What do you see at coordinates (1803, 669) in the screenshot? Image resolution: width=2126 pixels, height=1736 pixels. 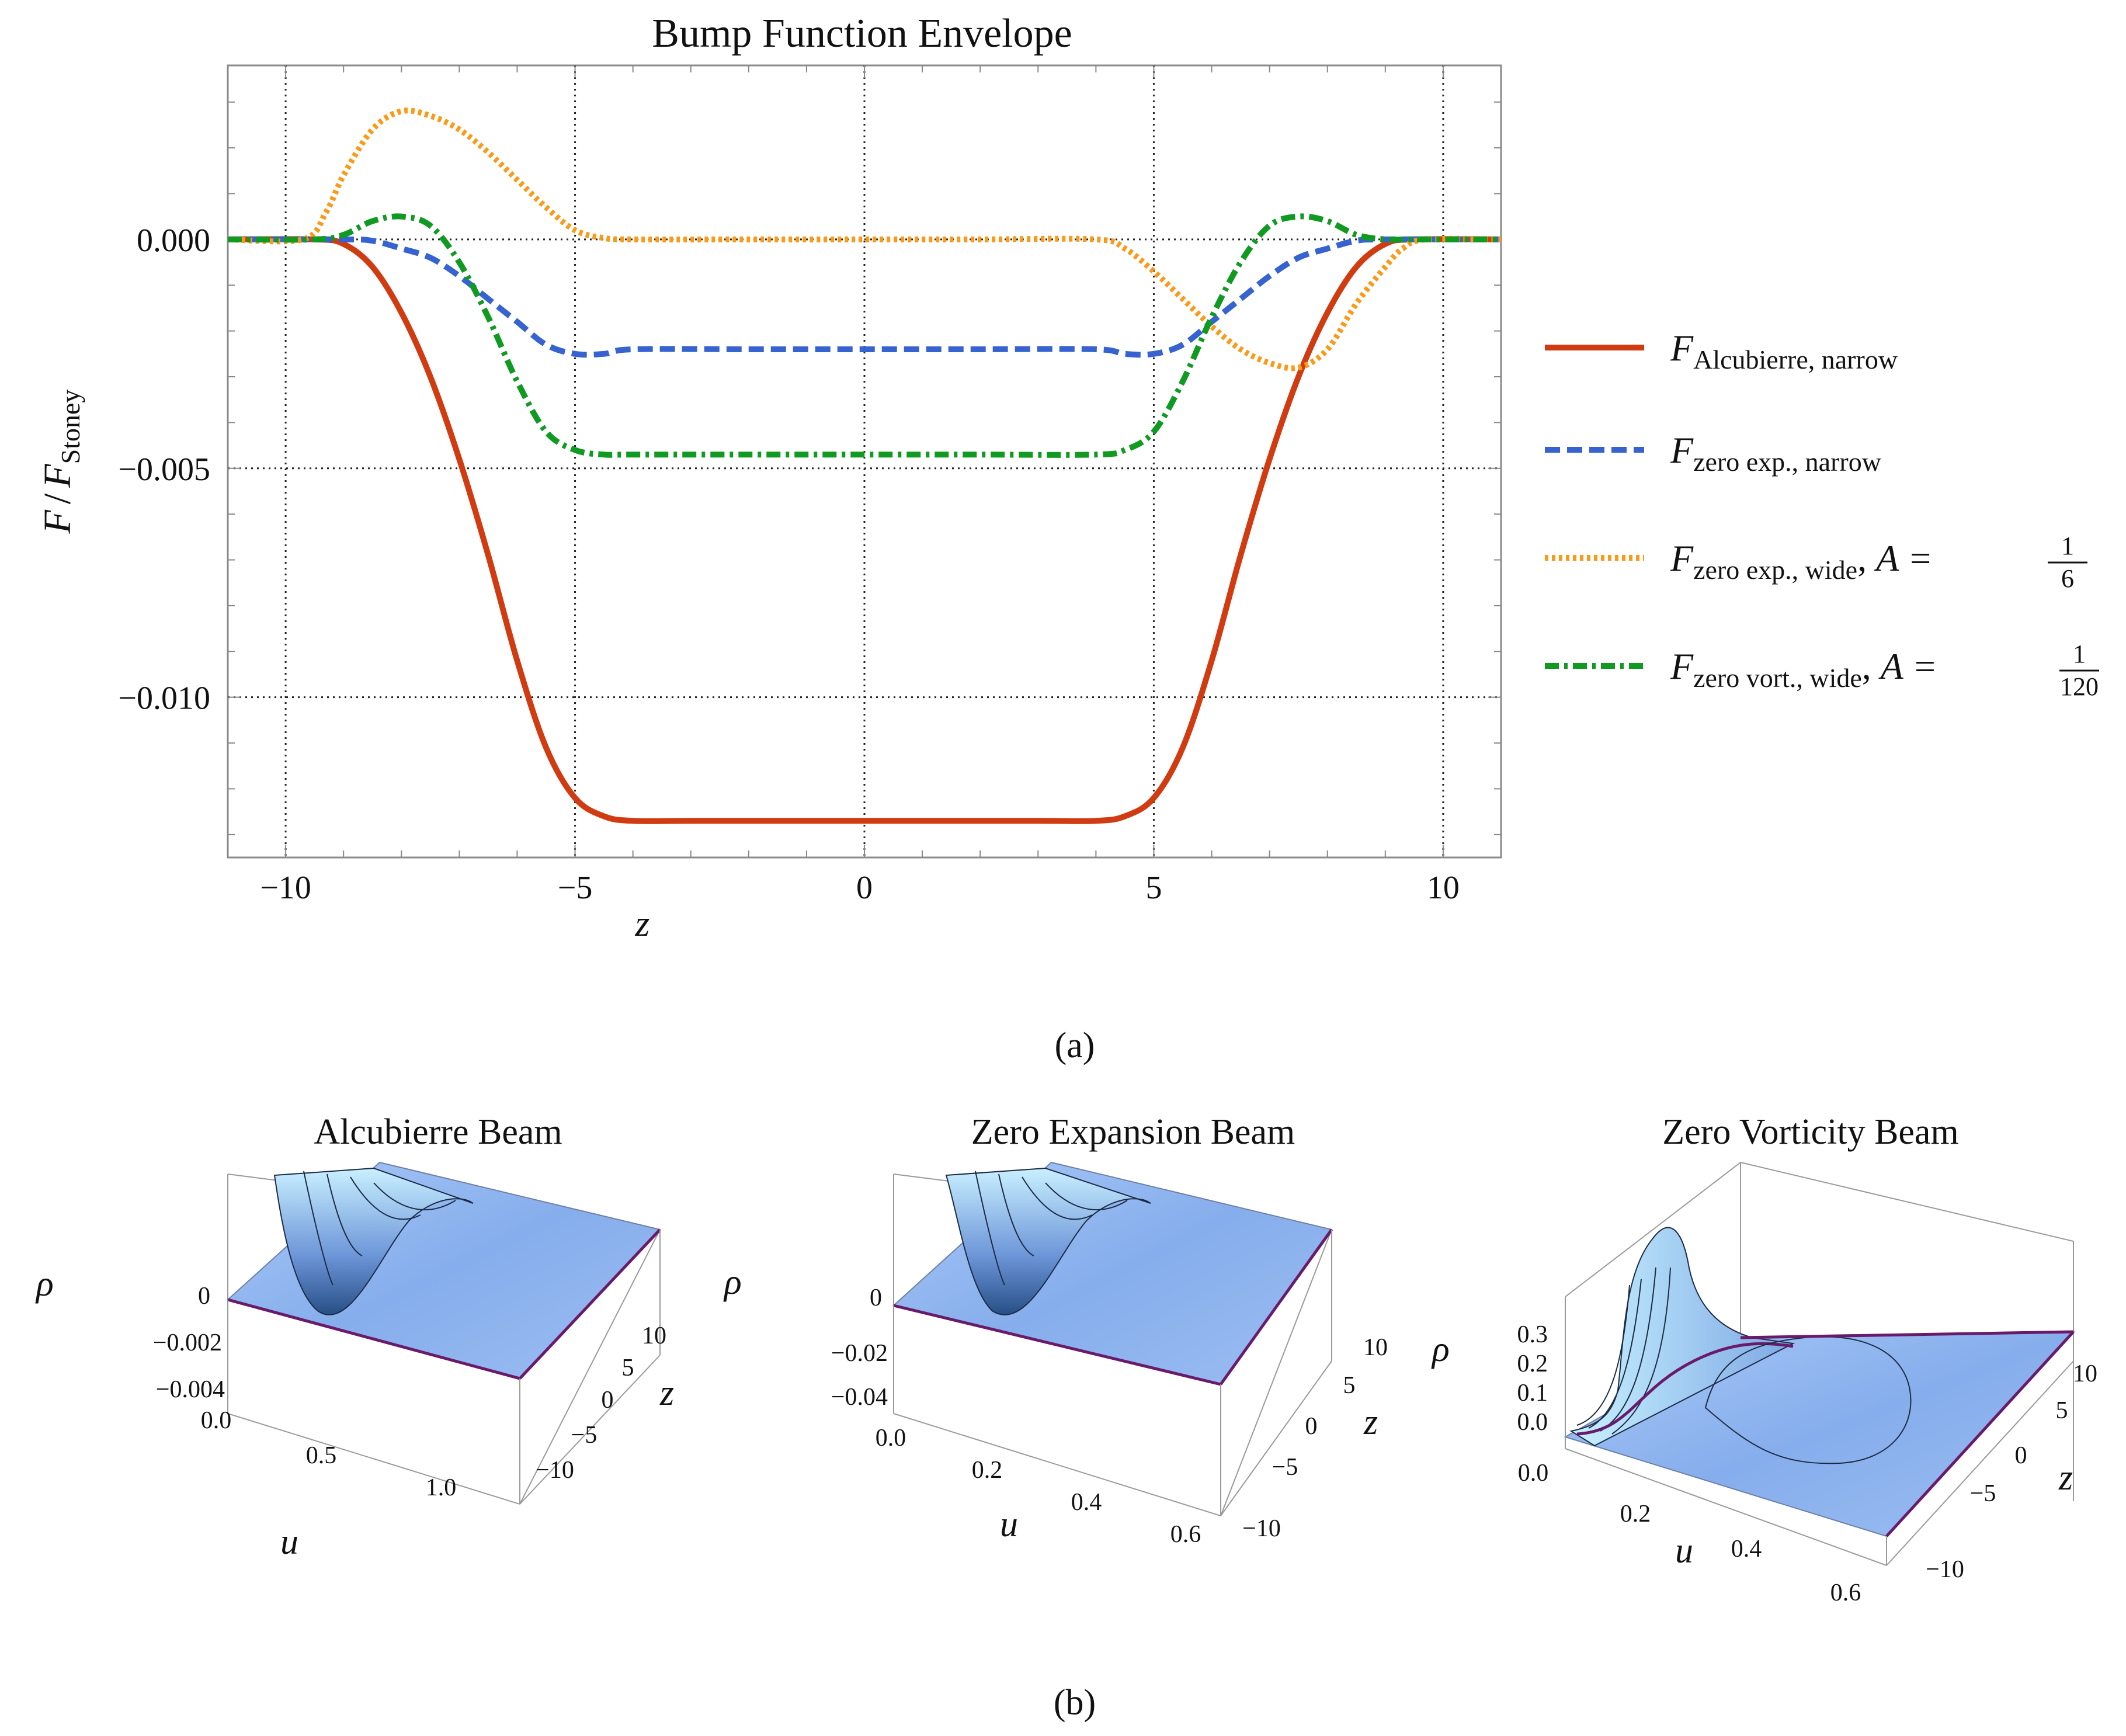 I see `legend-label: Fzero vort., wide, A =` at bounding box center [1803, 669].